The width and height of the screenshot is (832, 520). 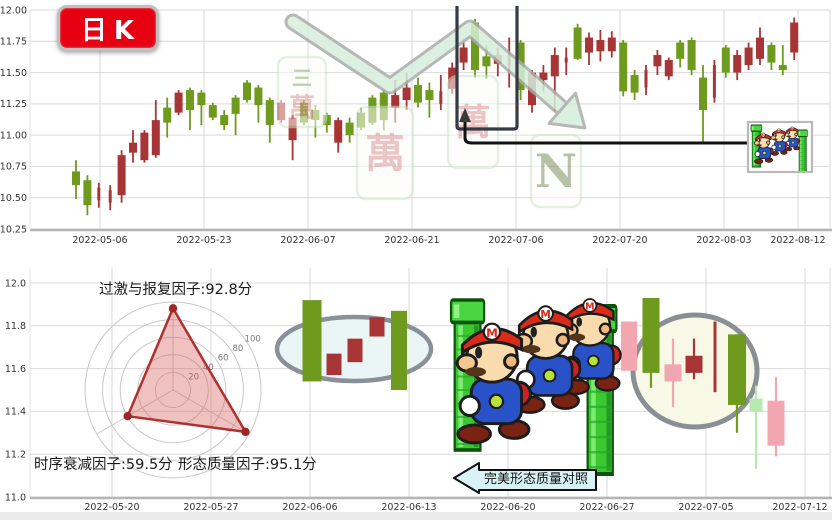 I want to click on mario-pipes-scene, so click(x=535, y=385).